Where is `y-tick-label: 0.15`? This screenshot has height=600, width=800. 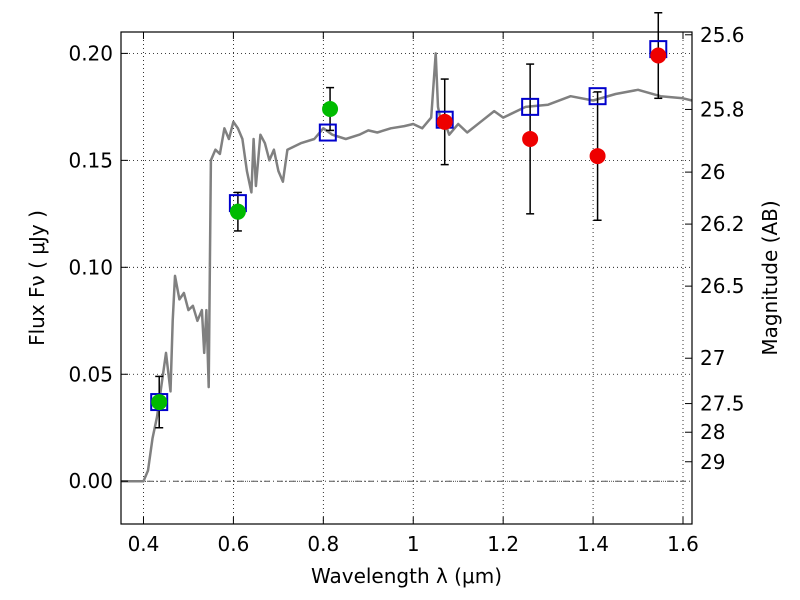 y-tick-label: 0.15 is located at coordinates (90, 160).